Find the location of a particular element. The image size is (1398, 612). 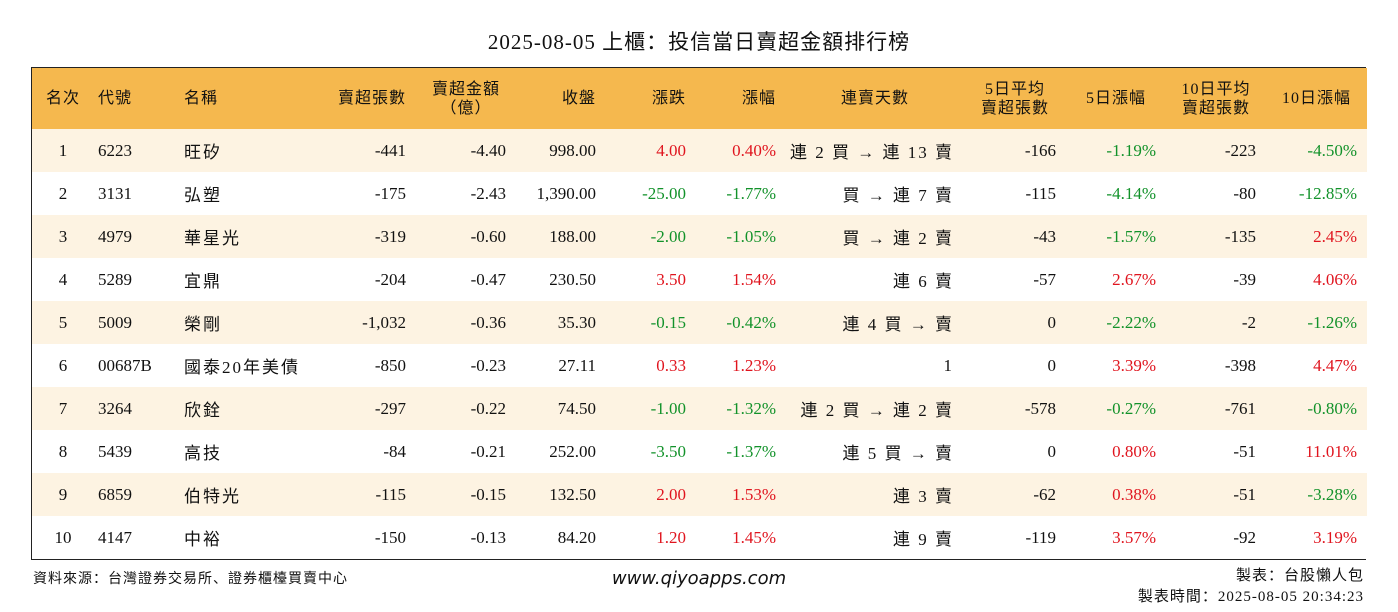

header-avg5: 5日平均 賣超張數 is located at coordinates (1015, 98).